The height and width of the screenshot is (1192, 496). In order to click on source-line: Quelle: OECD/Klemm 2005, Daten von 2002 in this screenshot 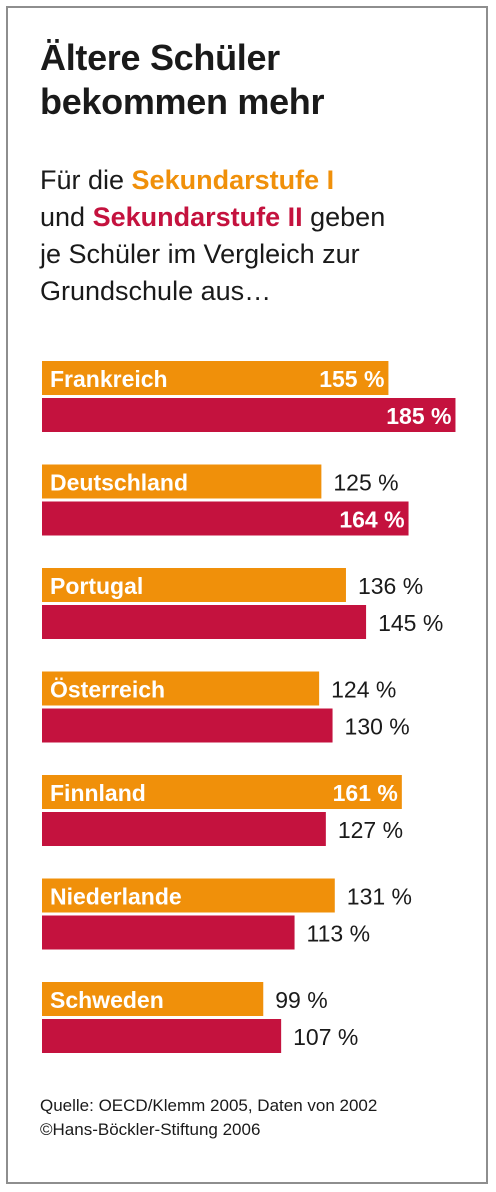, I will do `click(209, 1105)`.